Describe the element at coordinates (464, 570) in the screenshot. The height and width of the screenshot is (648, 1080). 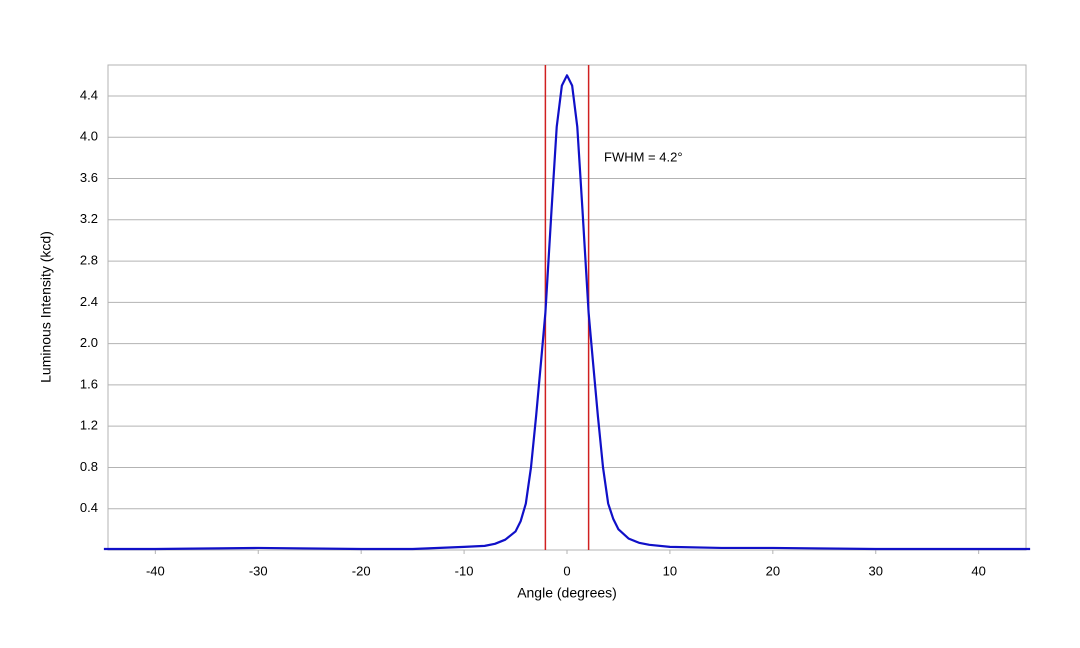
I see `x-tick-label: -10` at that location.